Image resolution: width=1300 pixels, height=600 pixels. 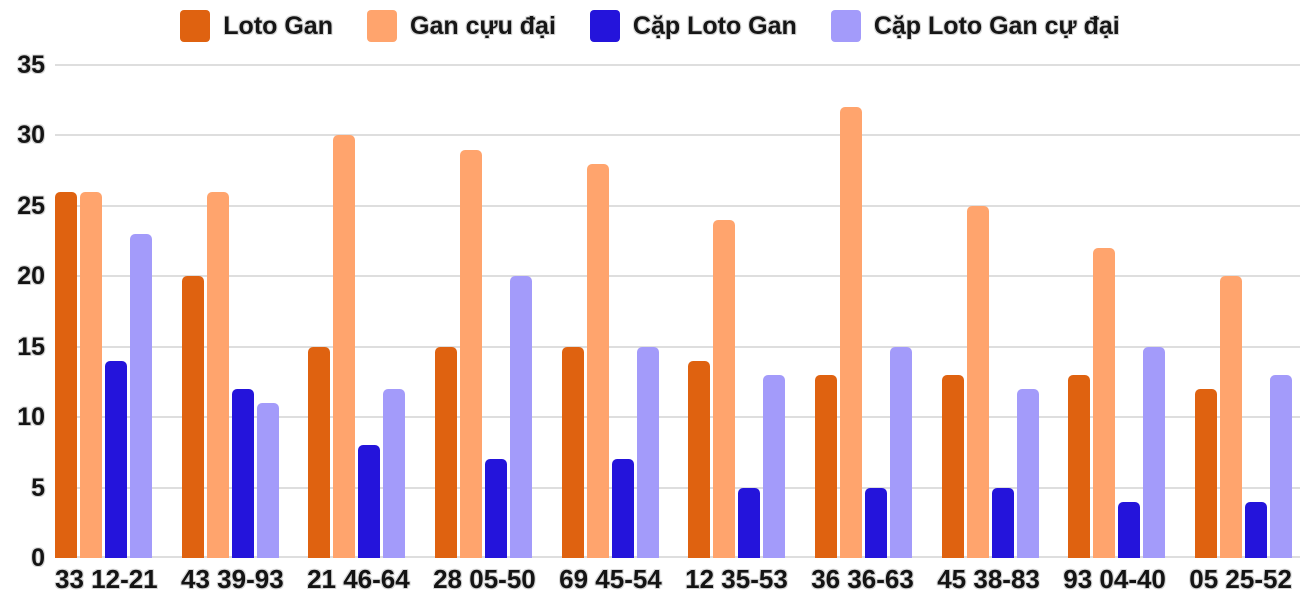 What do you see at coordinates (141, 396) in the screenshot?
I see `bar-s3-c0` at bounding box center [141, 396].